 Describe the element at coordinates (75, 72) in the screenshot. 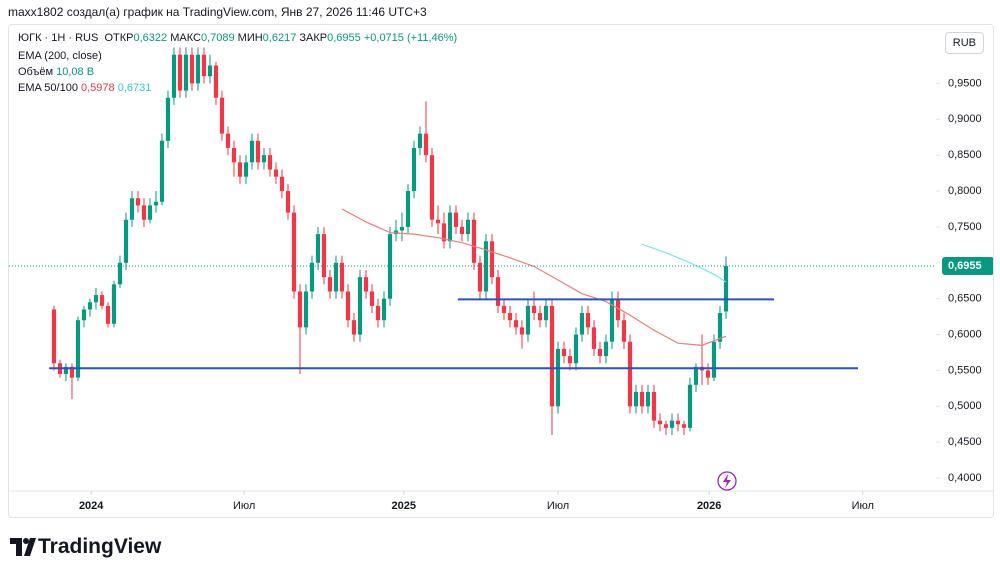

I see `volume: 10,08 B` at that location.